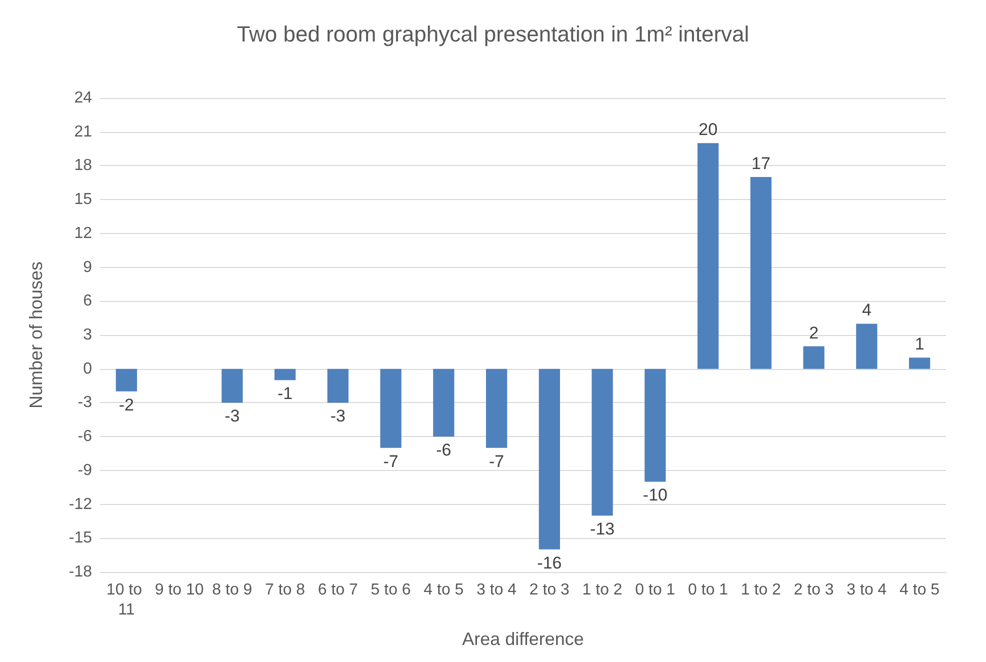 Image resolution: width=986 pixels, height=662 pixels. What do you see at coordinates (814, 332) in the screenshot?
I see `data-label: 2` at bounding box center [814, 332].